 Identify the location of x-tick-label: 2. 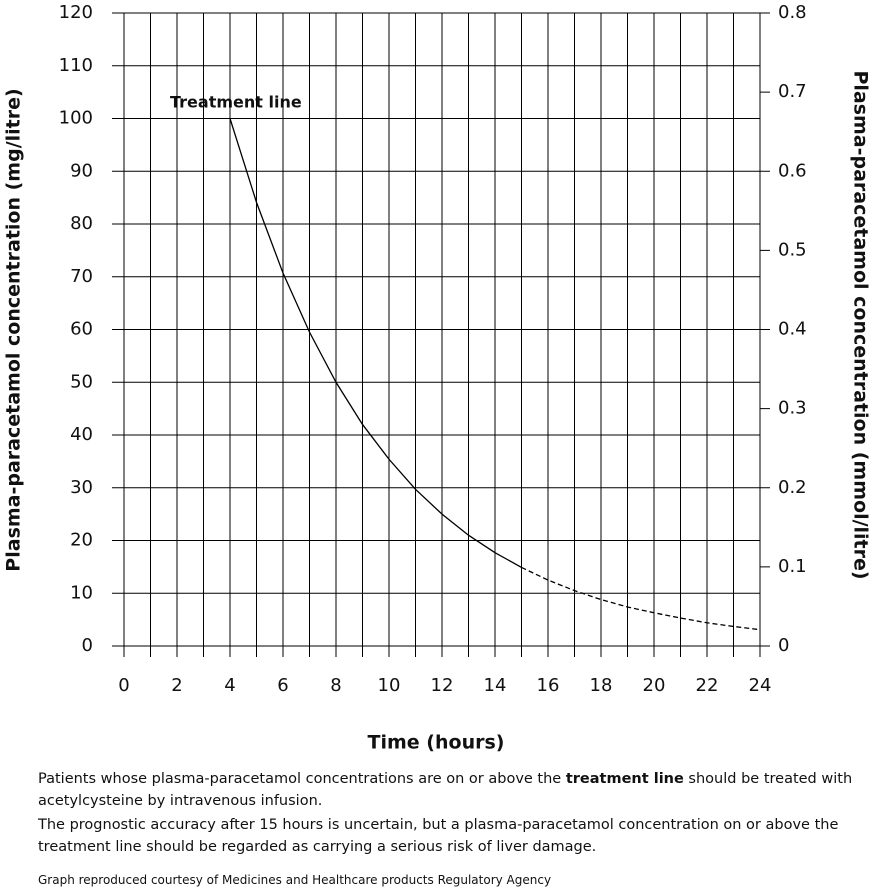
(176, 685).